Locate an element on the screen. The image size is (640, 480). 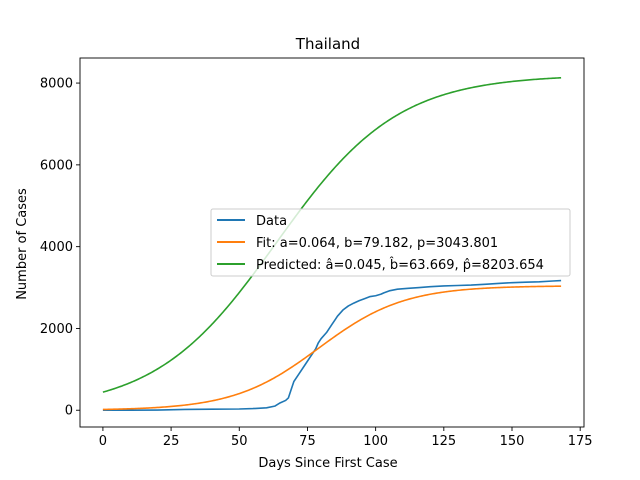
x-tick-label: 100 is located at coordinates (375, 441).